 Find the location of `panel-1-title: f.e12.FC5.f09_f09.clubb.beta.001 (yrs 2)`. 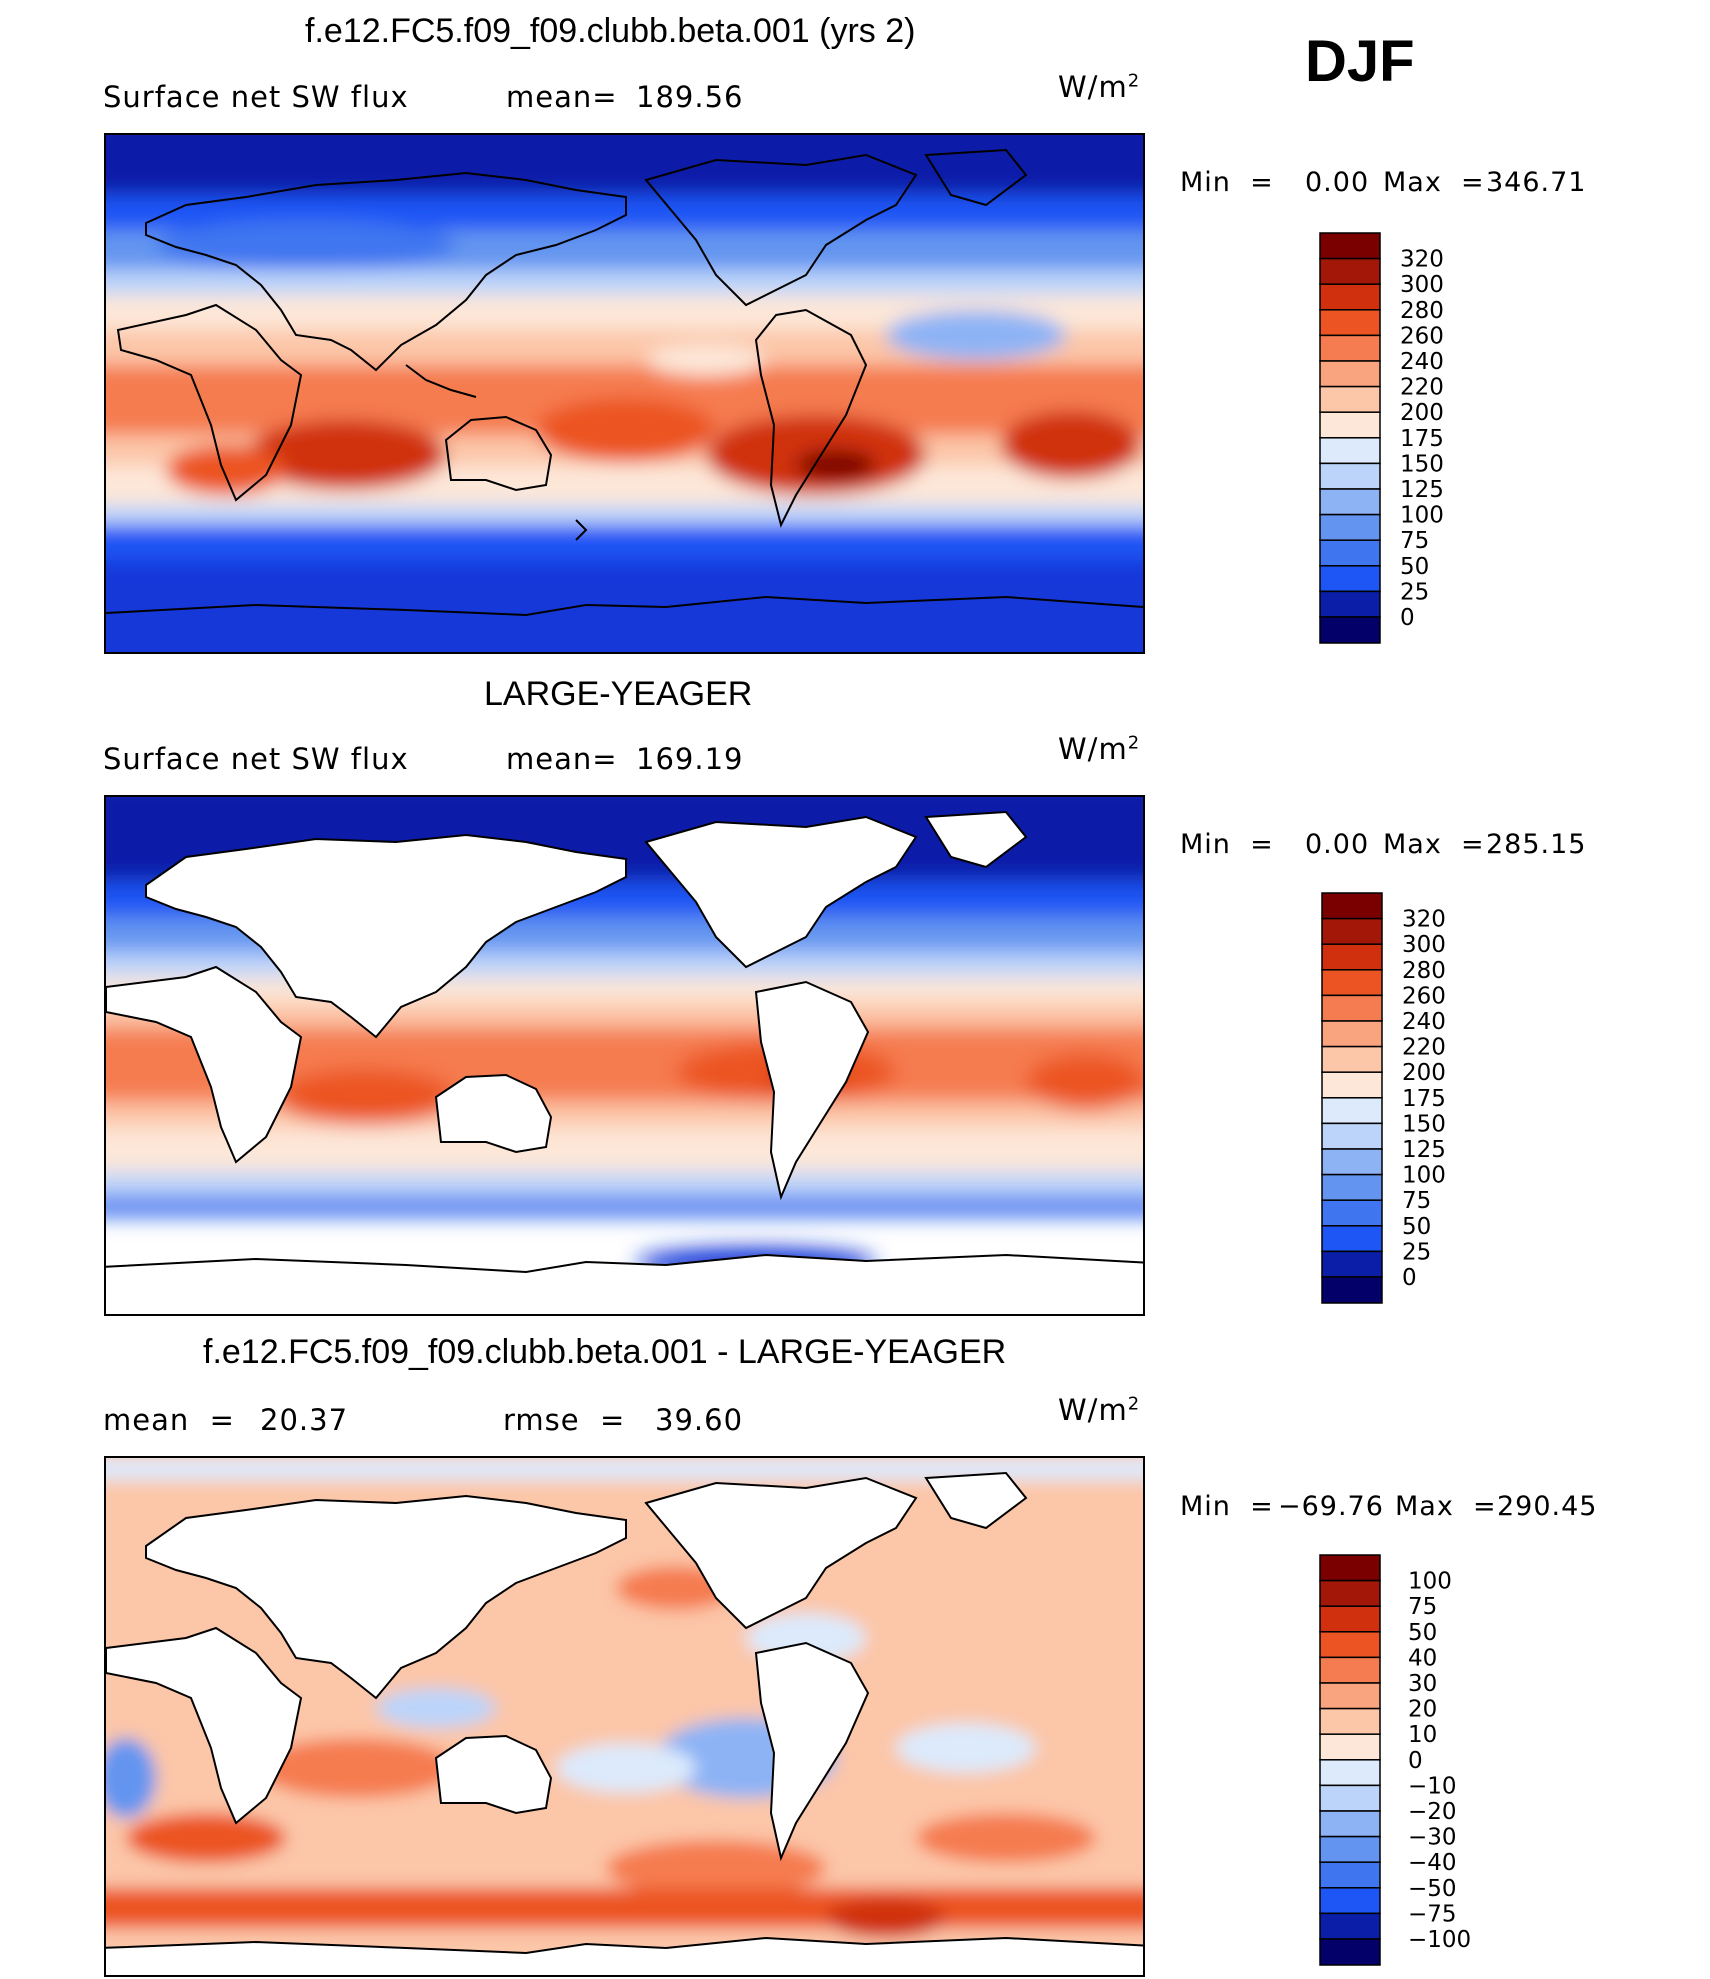

panel-1-title: f.e12.FC5.f09_f09.clubb.beta.001 (yrs 2) is located at coordinates (610, 31).